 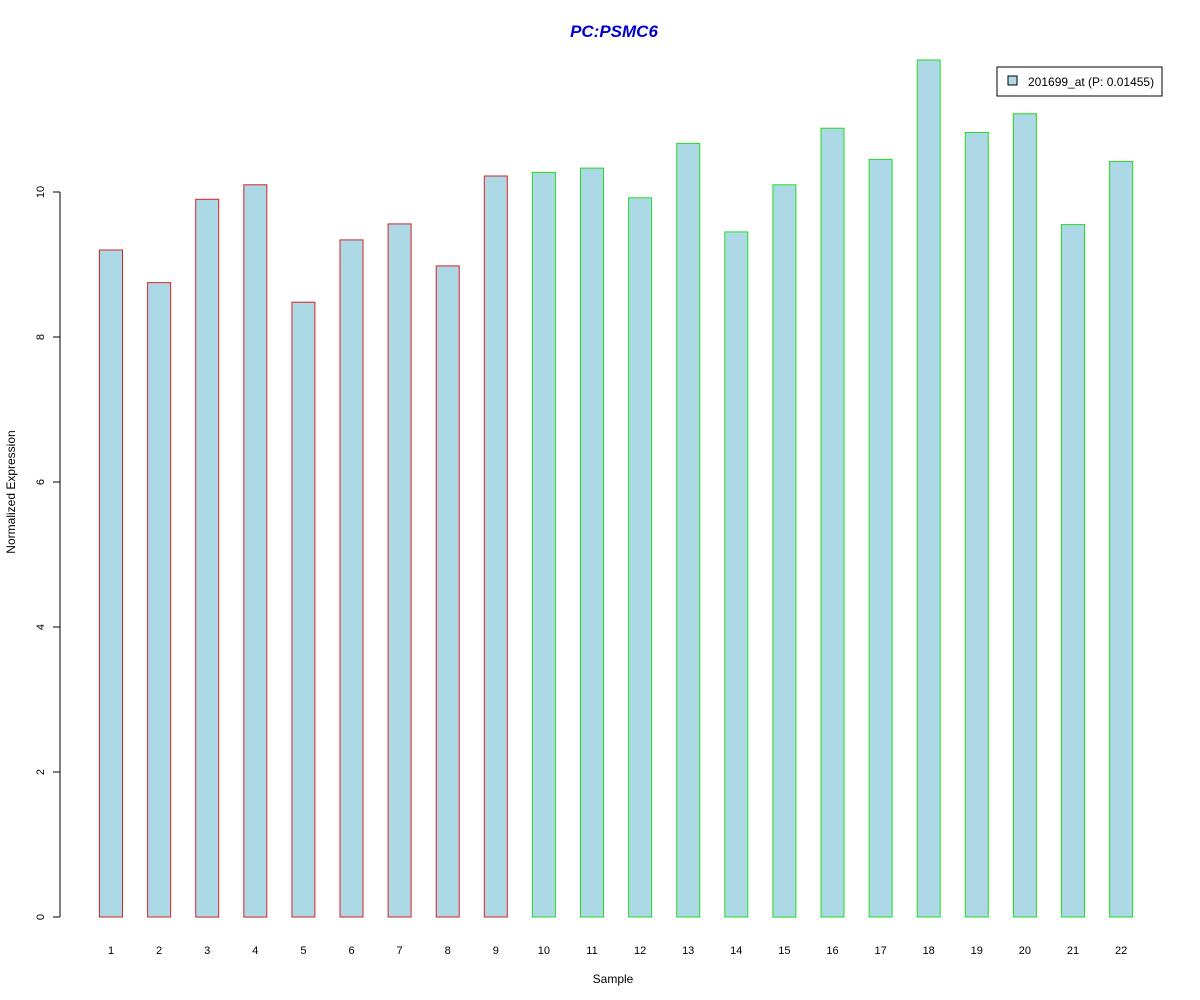 What do you see at coordinates (496, 951) in the screenshot?
I see `x-tick-label: 9` at bounding box center [496, 951].